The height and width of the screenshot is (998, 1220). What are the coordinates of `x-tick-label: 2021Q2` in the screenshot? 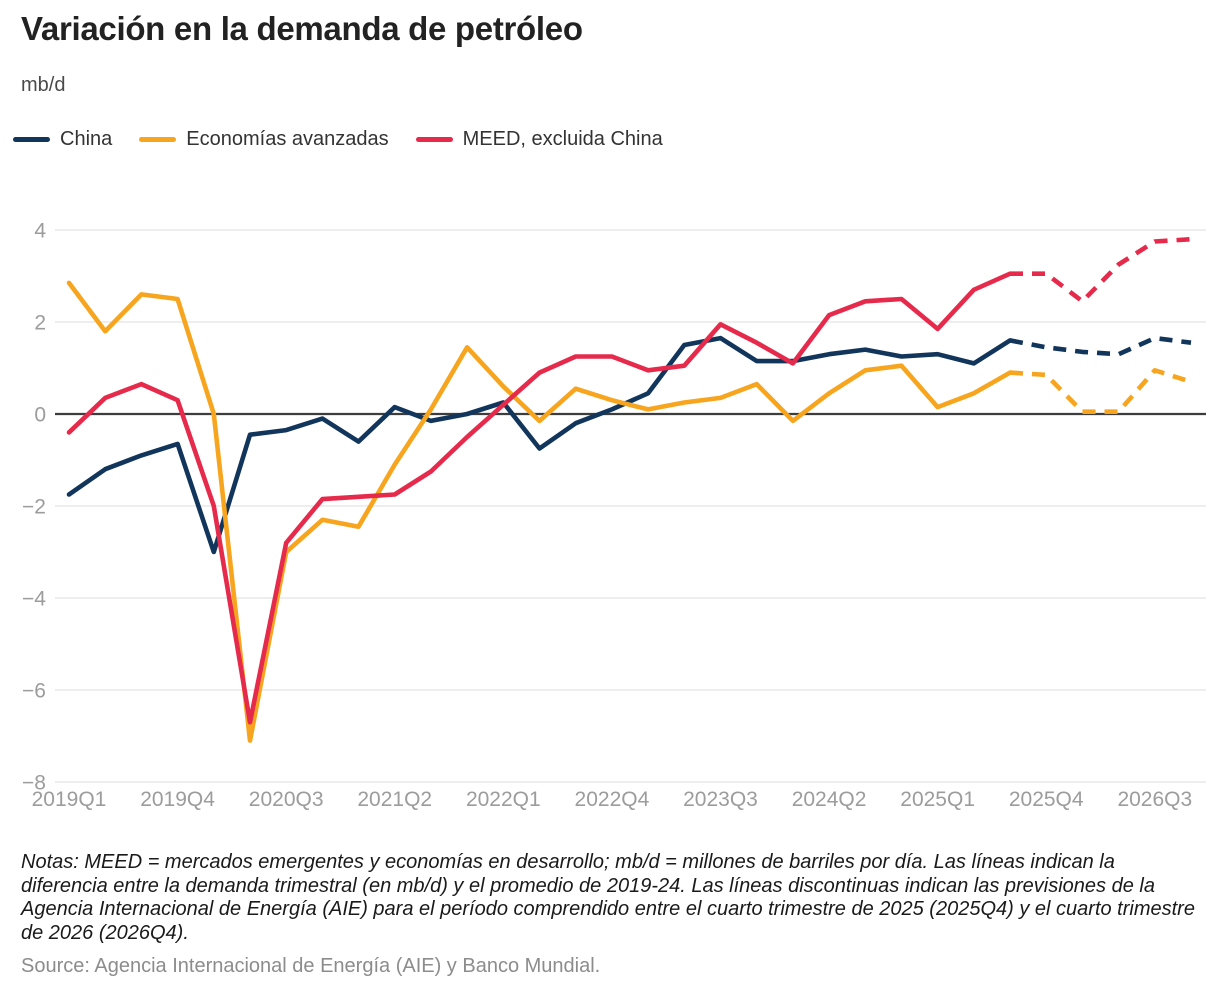 It's located at (394, 799).